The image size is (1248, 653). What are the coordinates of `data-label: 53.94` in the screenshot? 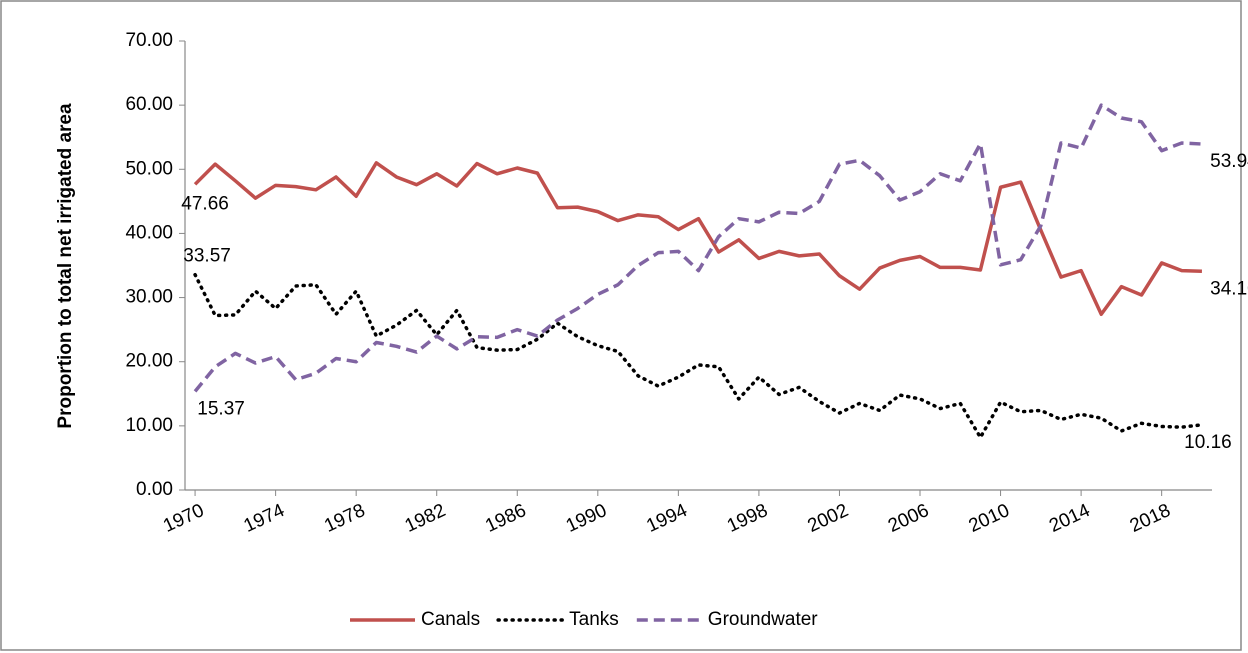 It's located at (1229, 161).